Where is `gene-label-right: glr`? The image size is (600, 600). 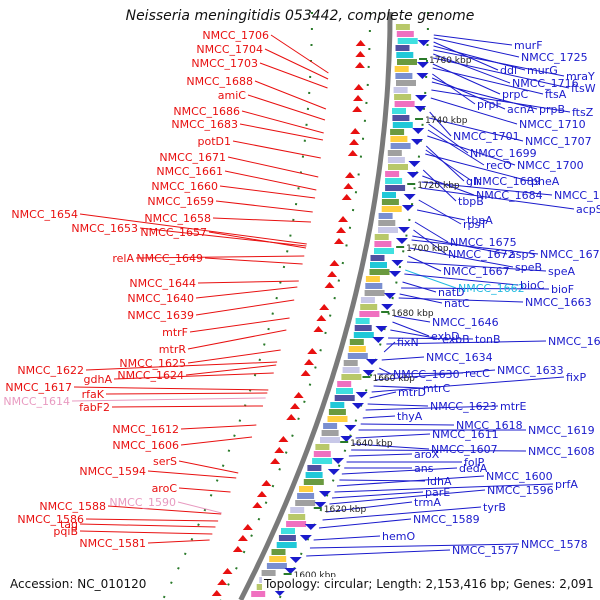
gene-label-right: glr is located at coordinates (473, 181).